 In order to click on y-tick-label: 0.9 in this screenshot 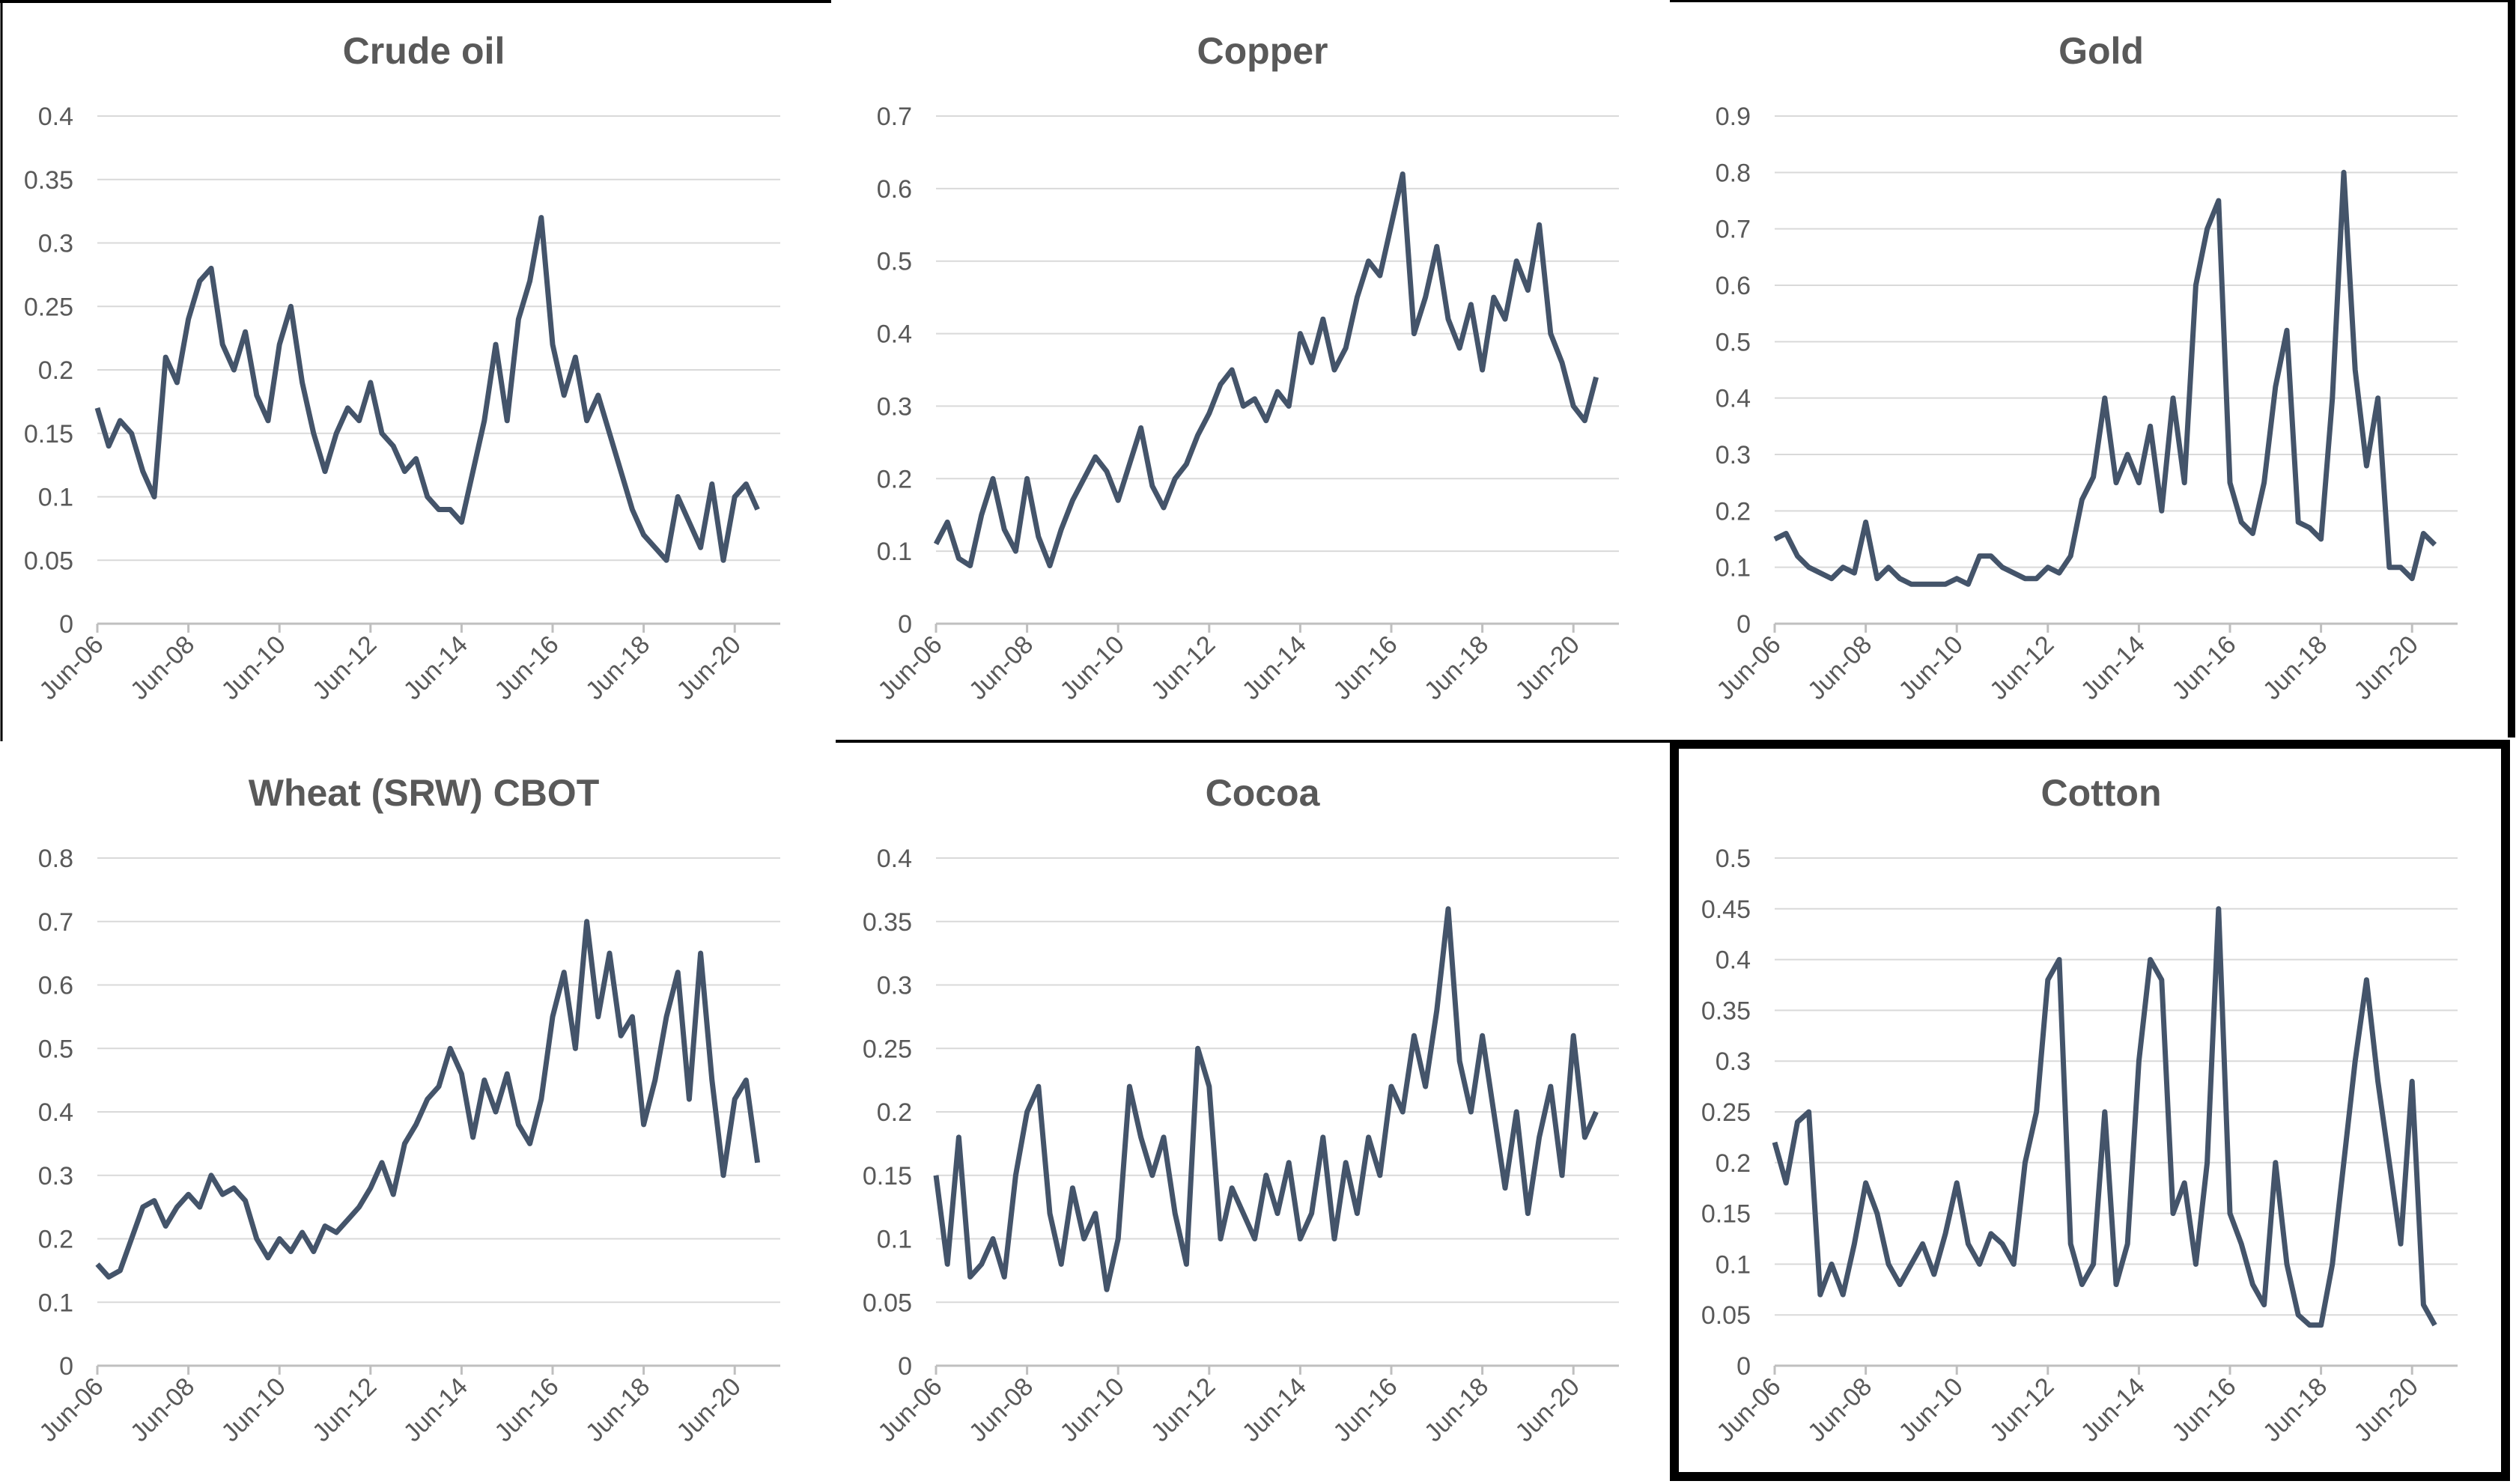, I will do `click(1733, 117)`.